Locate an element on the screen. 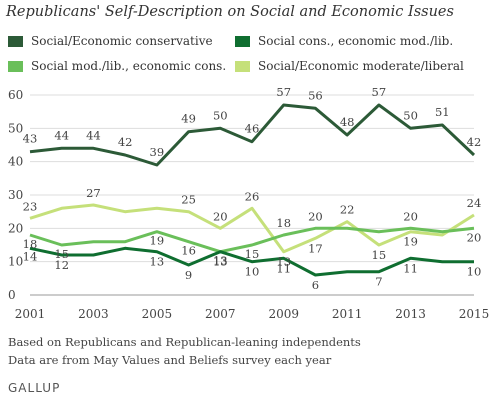 The image size is (495, 404). x-tick-label: 2003 is located at coordinates (93, 314).